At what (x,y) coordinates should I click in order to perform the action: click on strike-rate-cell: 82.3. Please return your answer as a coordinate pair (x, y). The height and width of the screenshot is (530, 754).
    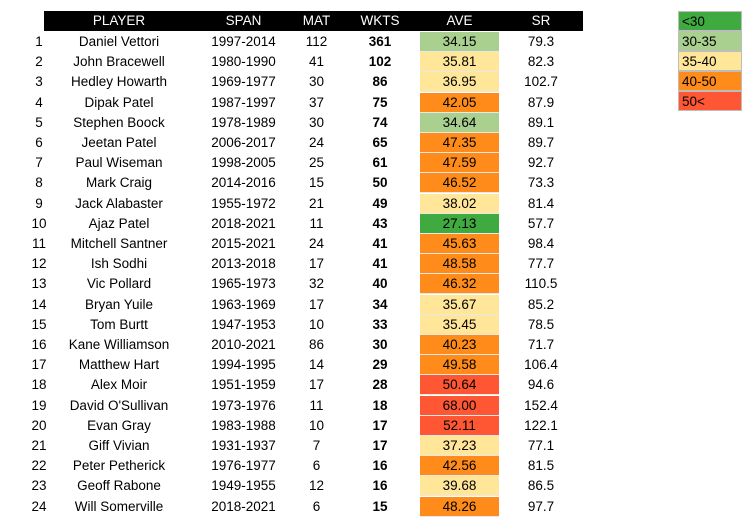
    Looking at the image, I should click on (541, 62).